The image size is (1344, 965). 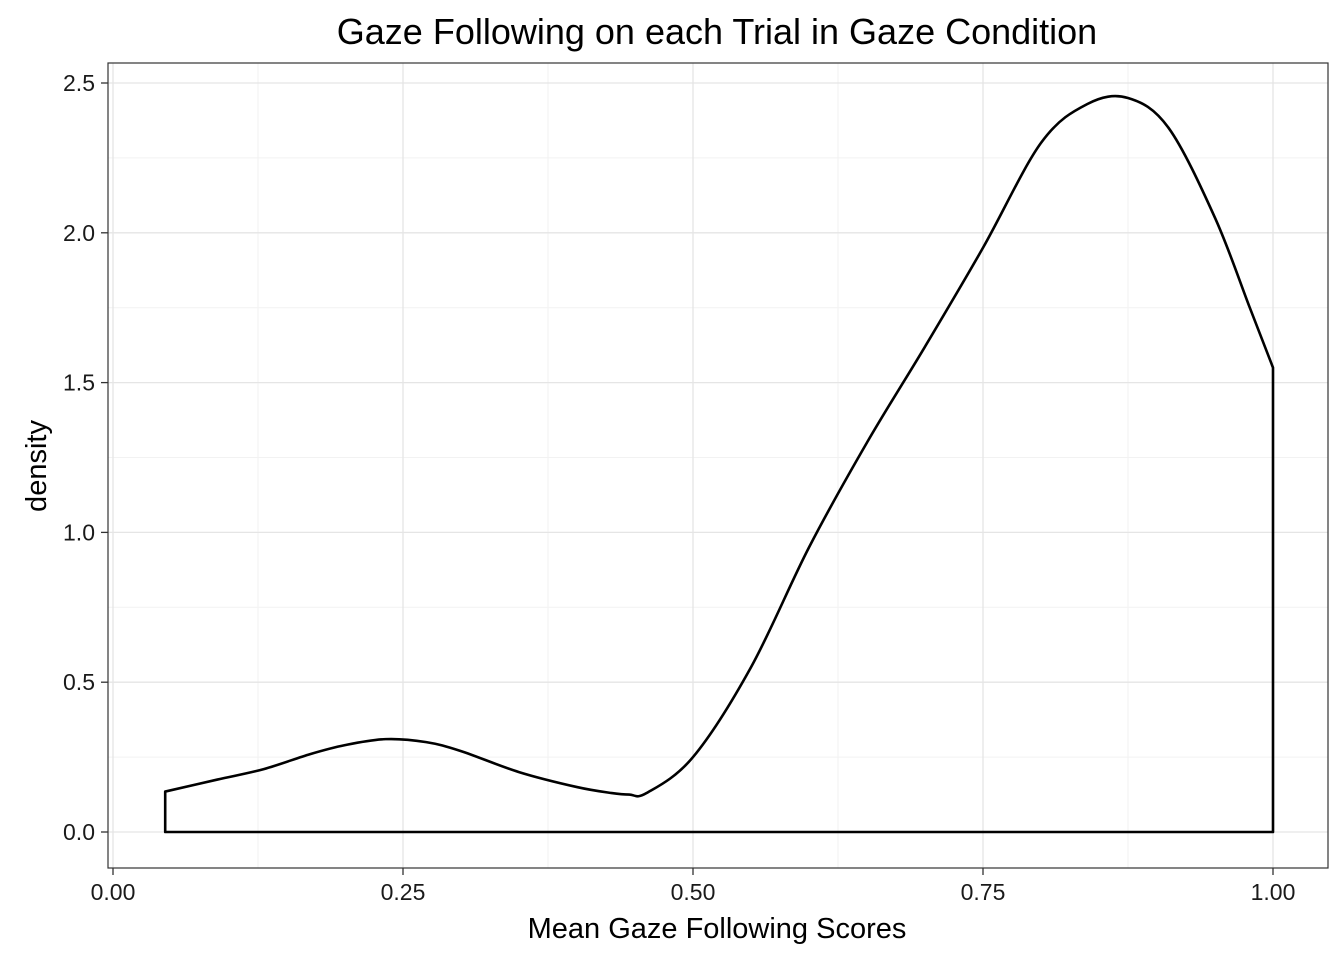 What do you see at coordinates (79, 682) in the screenshot?
I see `y-tick-label: 0.5` at bounding box center [79, 682].